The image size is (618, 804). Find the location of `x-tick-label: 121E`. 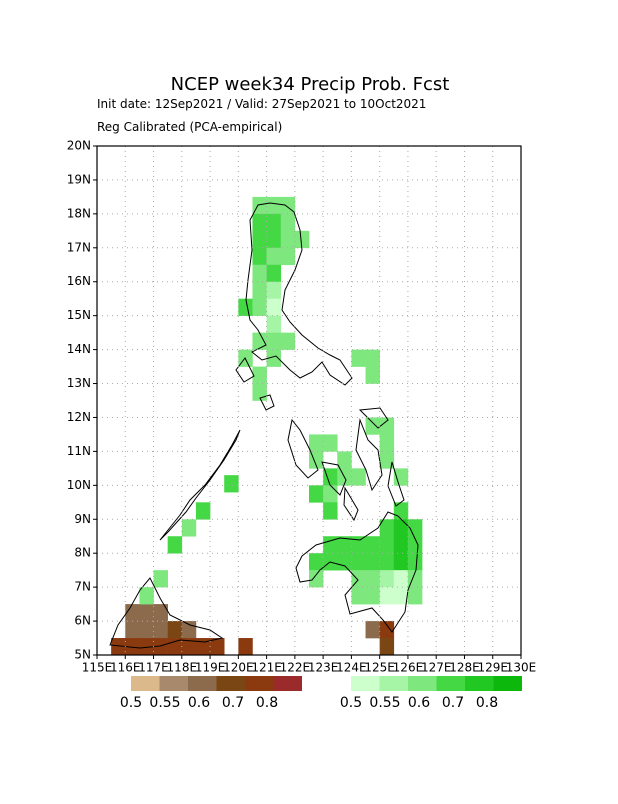

x-tick-label: 121E is located at coordinates (266, 668).